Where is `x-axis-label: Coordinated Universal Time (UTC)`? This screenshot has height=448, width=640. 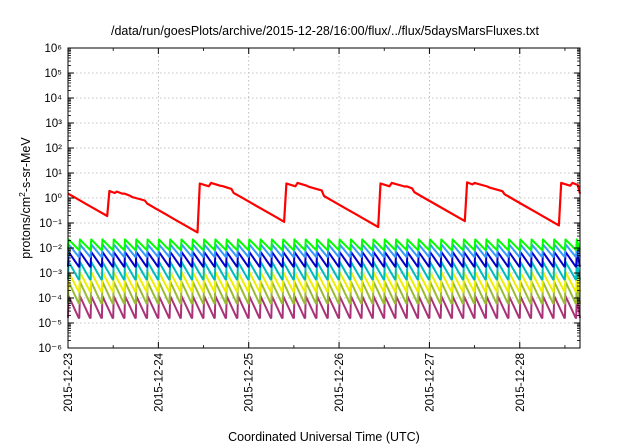 x-axis-label: Coordinated Universal Time (UTC) is located at coordinates (324, 437).